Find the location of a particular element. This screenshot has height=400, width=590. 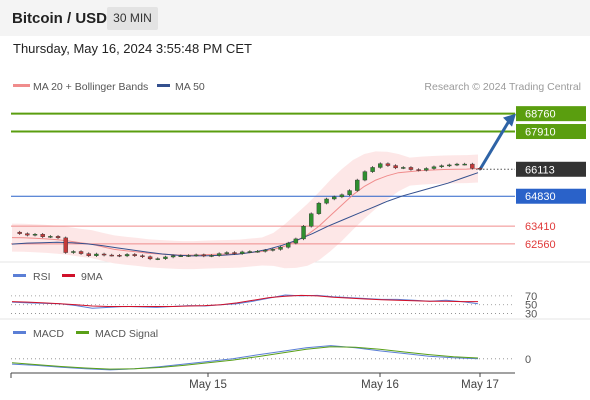

rsi-level-label-30: 30 is located at coordinates (531, 315).